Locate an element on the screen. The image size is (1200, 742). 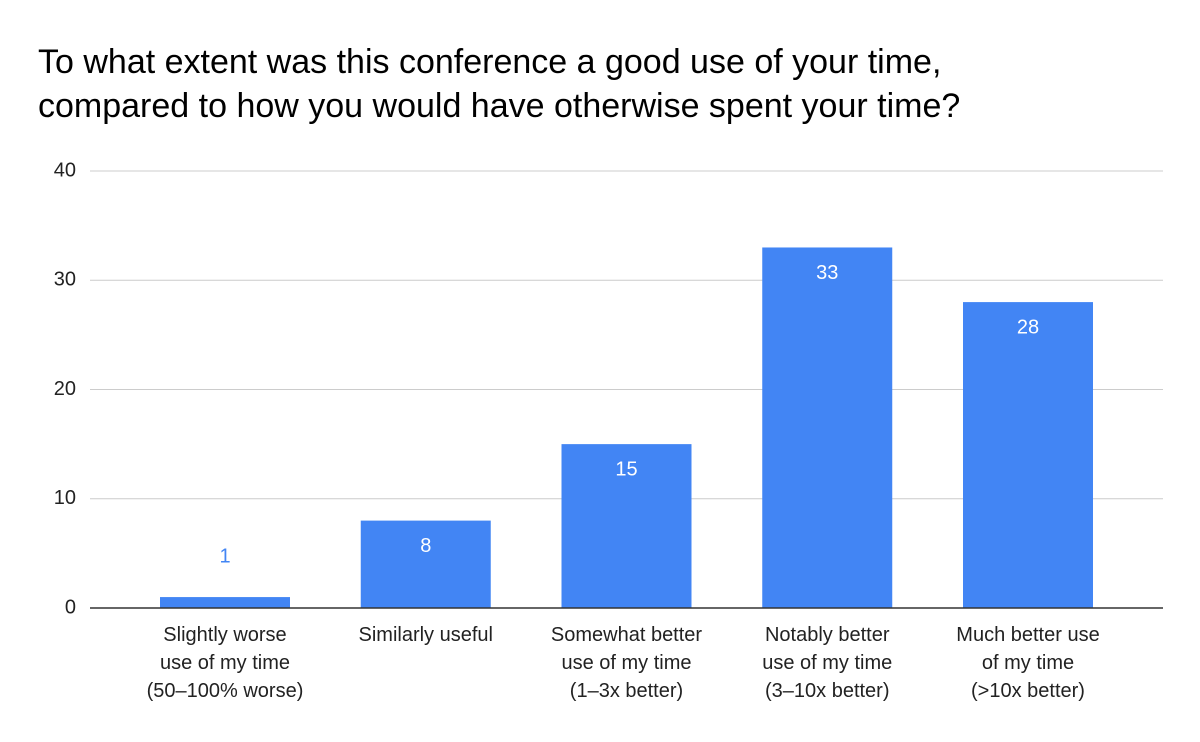
x-tick-label: Much better use of my time (>10x better) is located at coordinates (1028, 663).